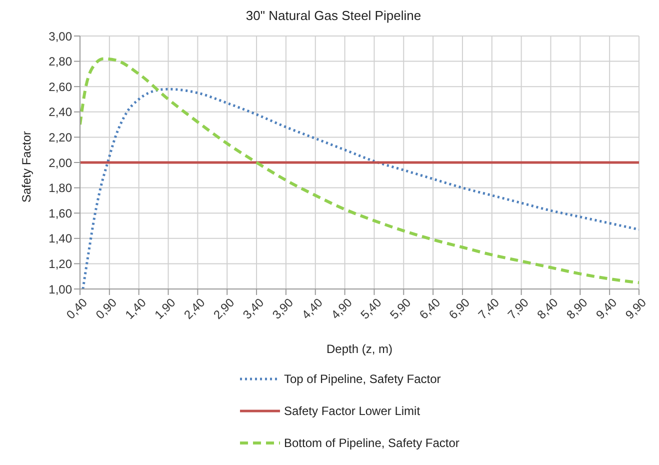  Describe the element at coordinates (60, 289) in the screenshot. I see `y-tick-label: 1,00` at that location.